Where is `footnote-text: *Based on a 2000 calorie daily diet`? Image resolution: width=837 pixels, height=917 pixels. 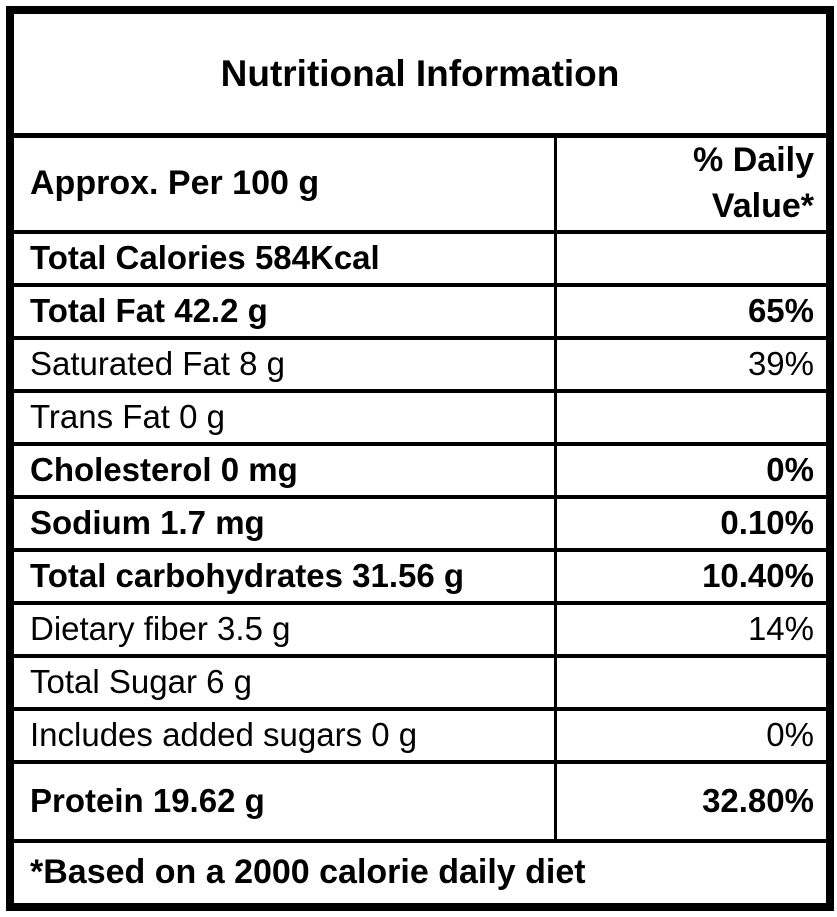 footnote-text: *Based on a 2000 calorie daily diet is located at coordinates (308, 872).